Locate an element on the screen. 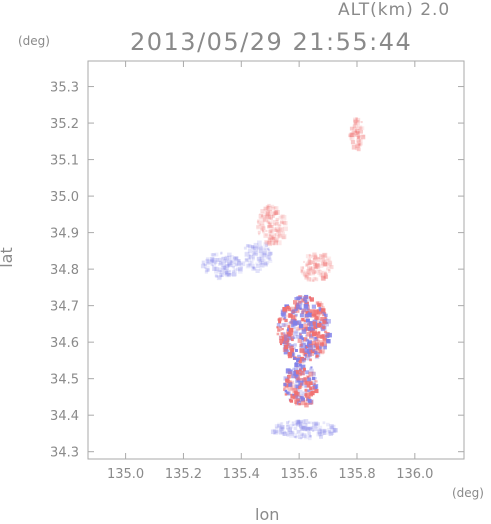 The width and height of the screenshot is (491, 524). y-tick-label: 34.3 is located at coordinates (64, 453).